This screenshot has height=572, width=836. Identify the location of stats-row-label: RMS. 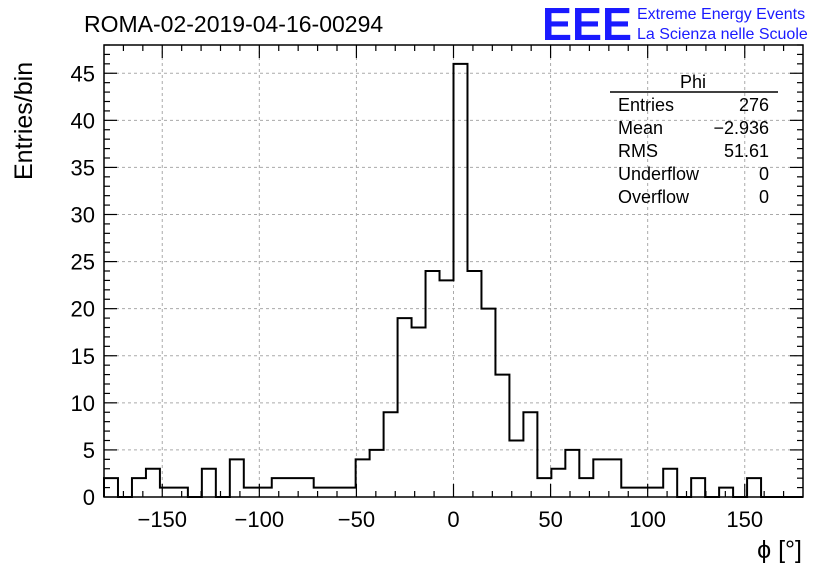
(638, 151).